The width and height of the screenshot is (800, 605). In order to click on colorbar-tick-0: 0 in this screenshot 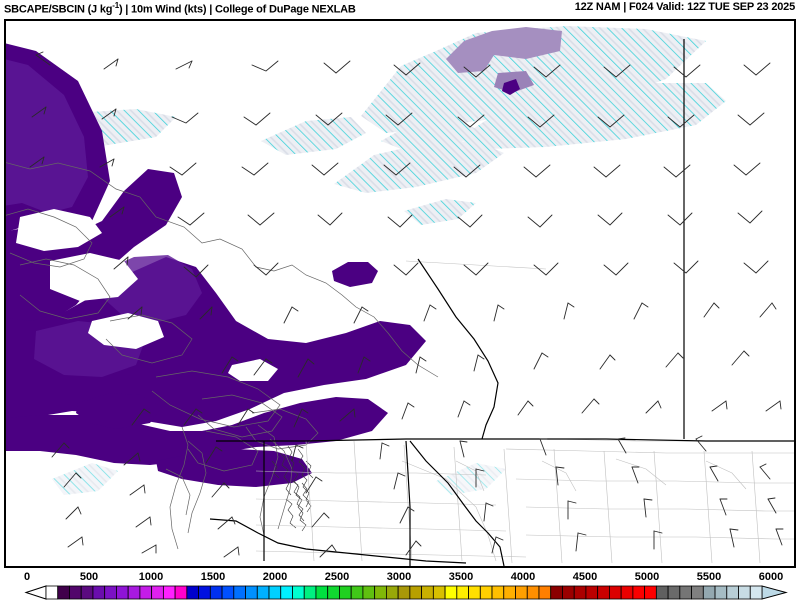, I will do `click(27, 577)`.